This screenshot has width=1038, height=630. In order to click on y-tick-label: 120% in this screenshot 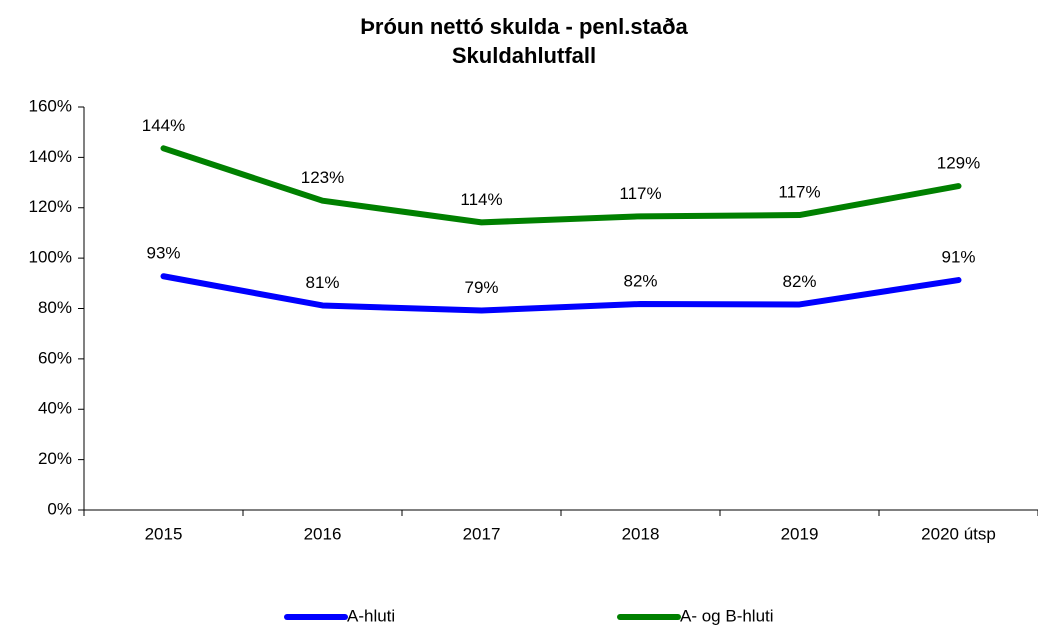, I will do `click(50, 206)`.